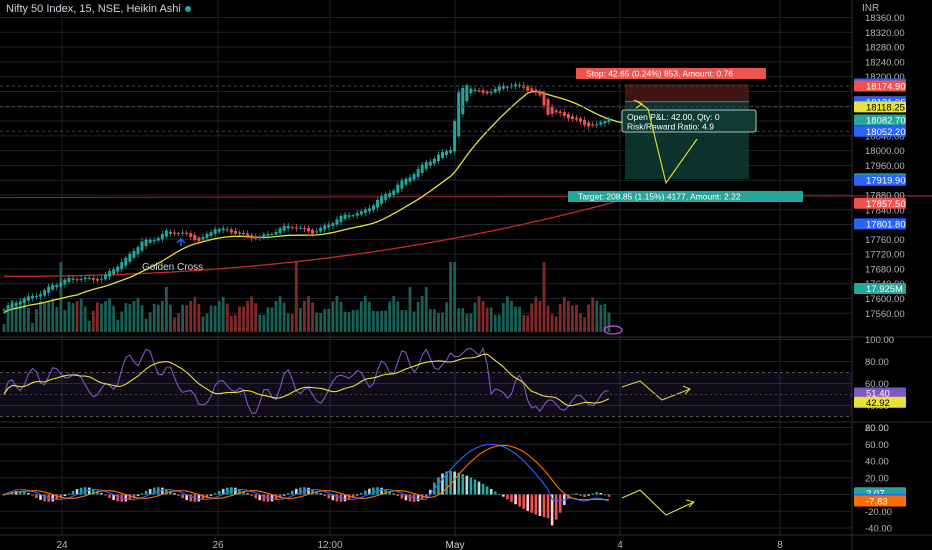  I want to click on volume-bars, so click(306, 297).